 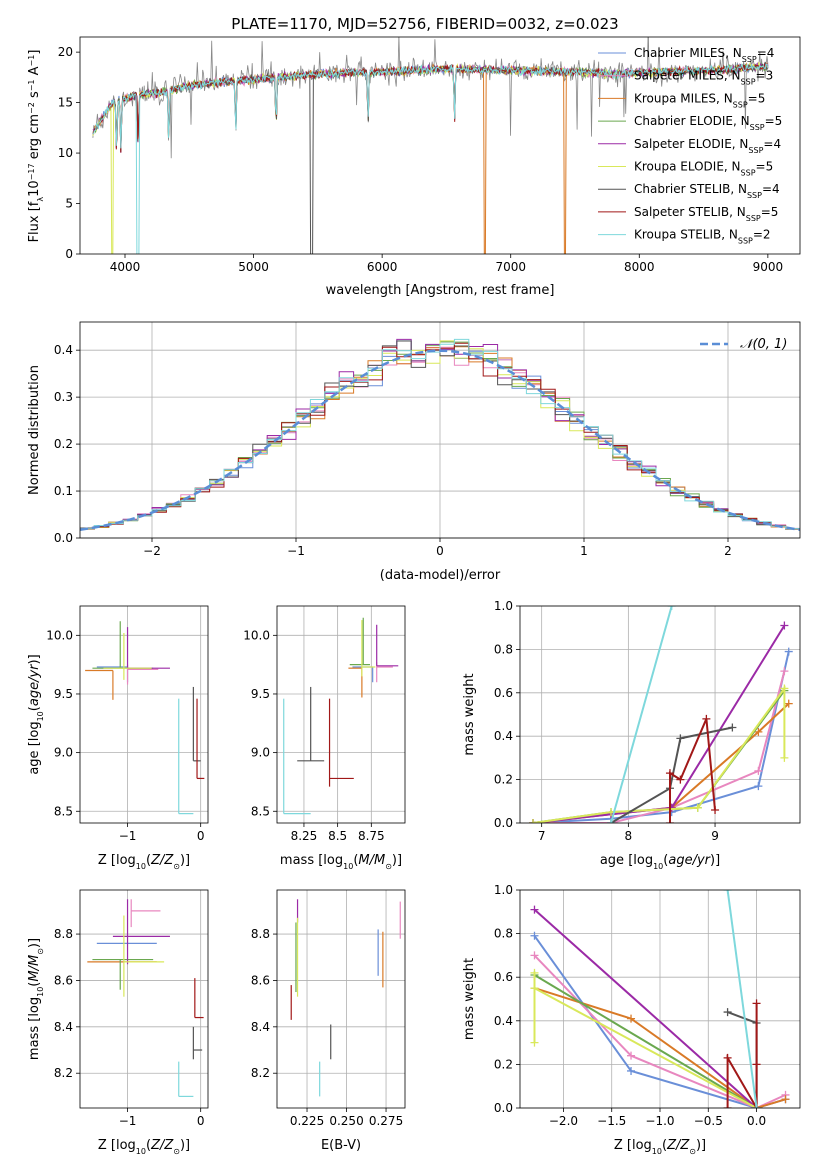 I want to click on y-tick-label: 0.1, so click(x=63, y=491).